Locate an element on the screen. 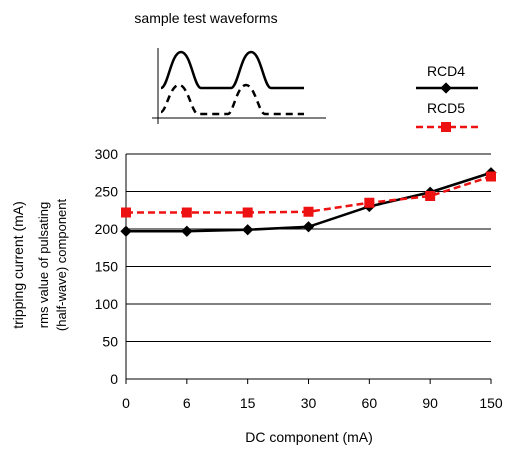  y-tick-label: 300 is located at coordinates (107, 154).